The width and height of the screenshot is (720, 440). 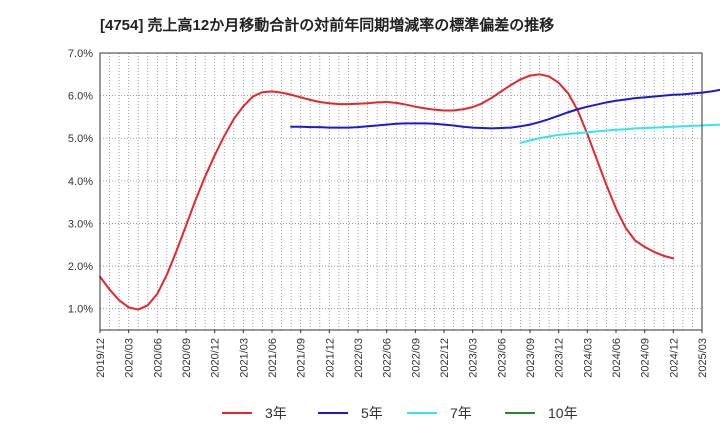 I want to click on x-tick-label: 2019/12, so click(x=101, y=358).